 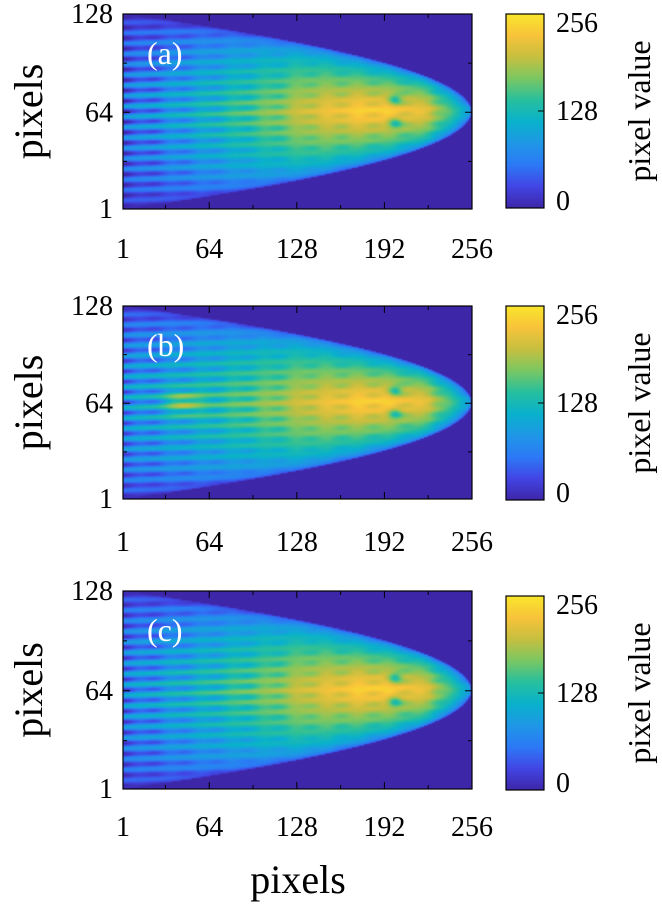 What do you see at coordinates (298, 879) in the screenshot?
I see `x-axis-title: pixels` at bounding box center [298, 879].